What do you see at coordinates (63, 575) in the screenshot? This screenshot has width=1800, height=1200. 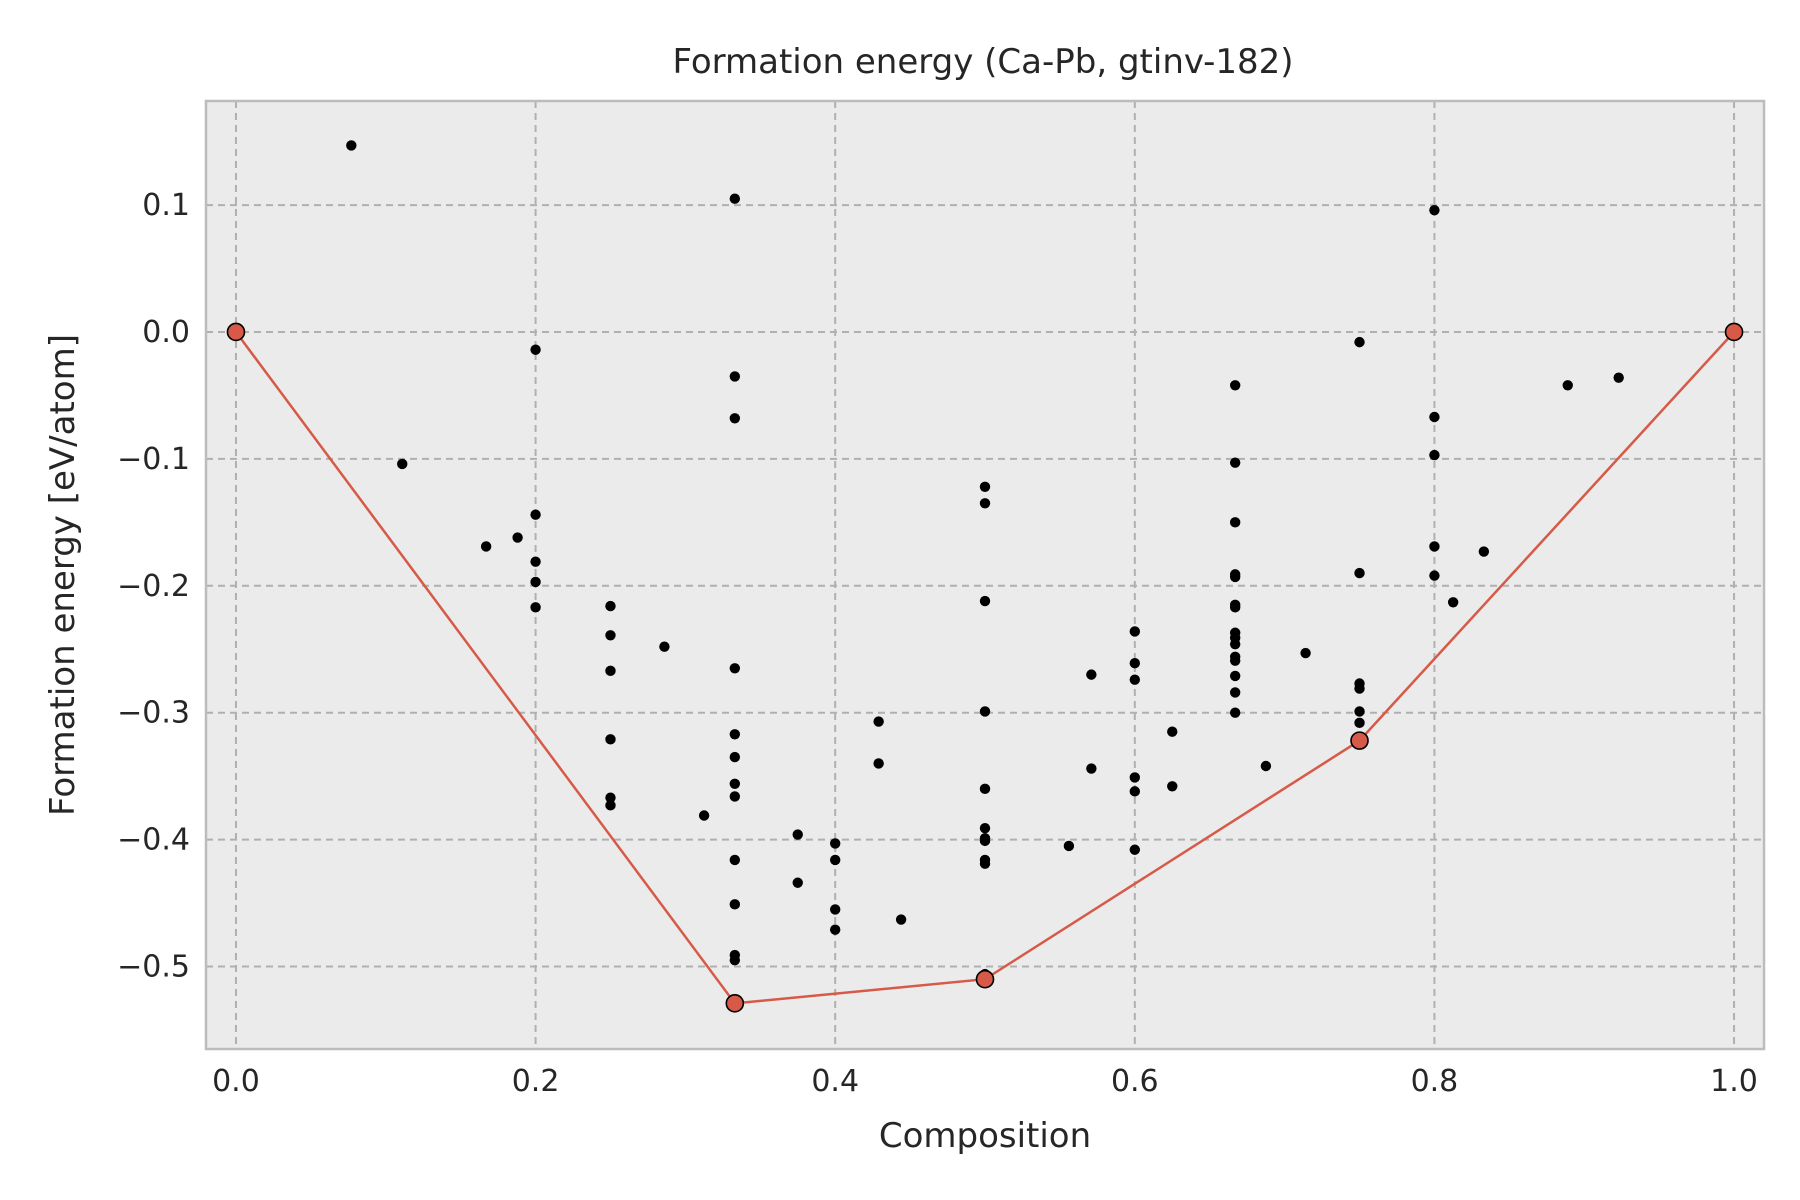 I see `y-axis-label: Formation energy [eV/atom]` at bounding box center [63, 575].